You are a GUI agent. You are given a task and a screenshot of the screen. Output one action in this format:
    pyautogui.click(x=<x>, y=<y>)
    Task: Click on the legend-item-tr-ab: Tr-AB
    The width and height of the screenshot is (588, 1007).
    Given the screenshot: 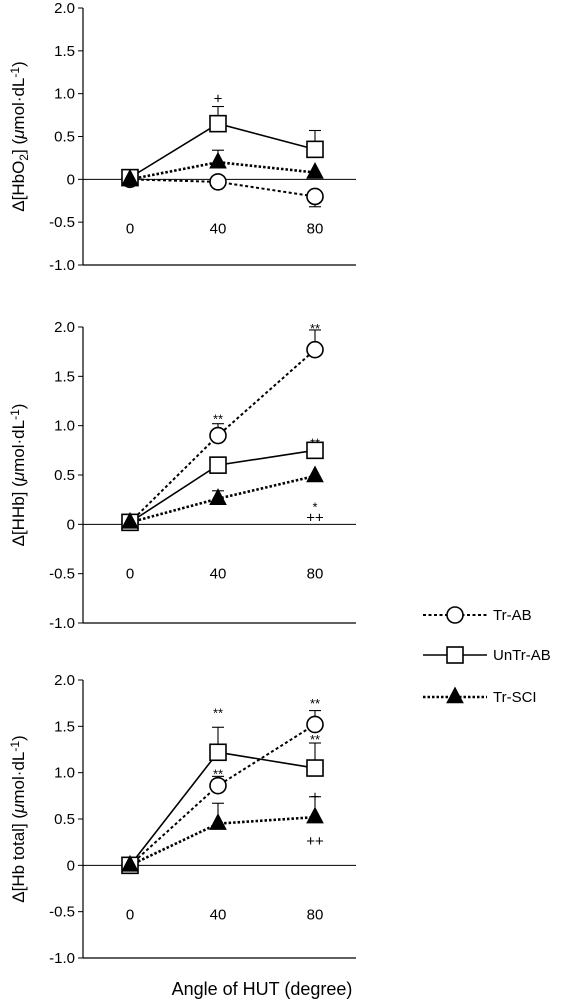 What is the action you would take?
    pyautogui.click(x=477, y=615)
    